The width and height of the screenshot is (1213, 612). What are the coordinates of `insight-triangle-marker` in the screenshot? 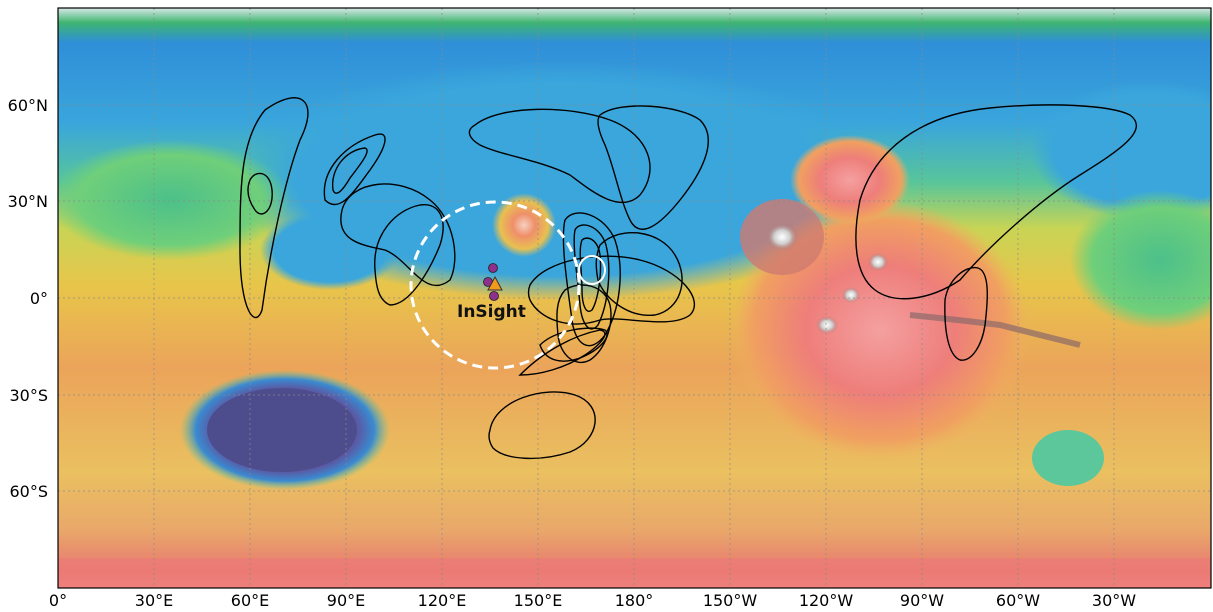 It's located at (495, 283).